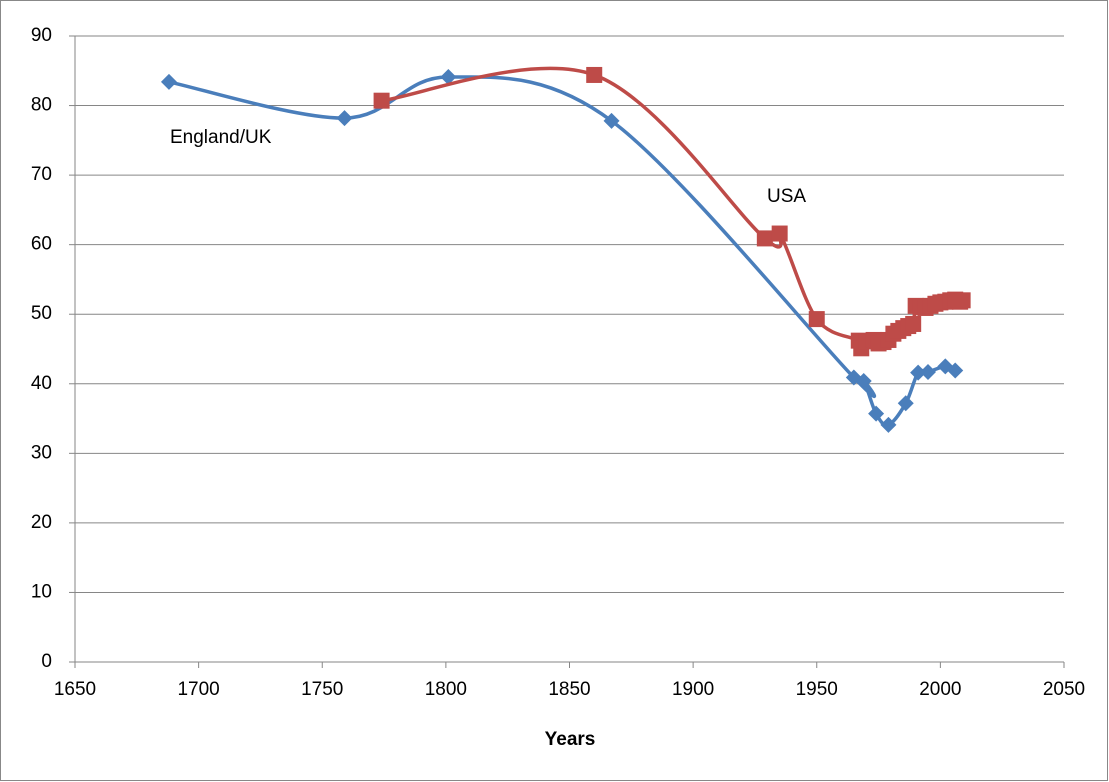  What do you see at coordinates (1064, 689) in the screenshot?
I see `x-tick-label: 2050` at bounding box center [1064, 689].